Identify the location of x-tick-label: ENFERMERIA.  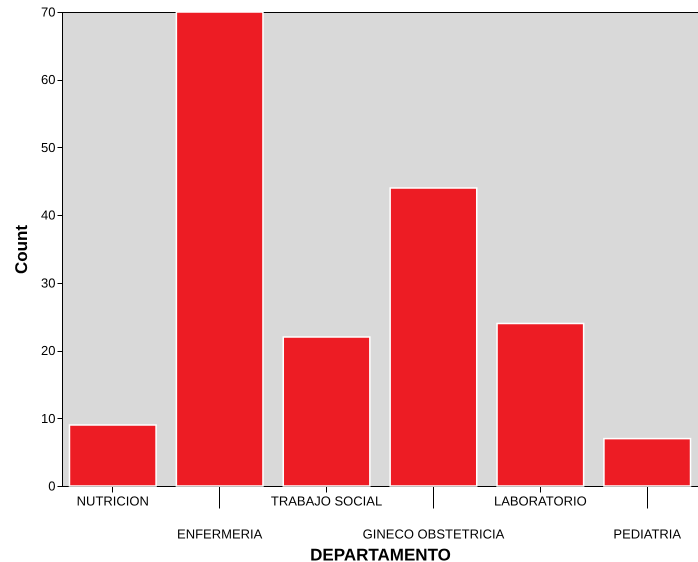
(220, 534).